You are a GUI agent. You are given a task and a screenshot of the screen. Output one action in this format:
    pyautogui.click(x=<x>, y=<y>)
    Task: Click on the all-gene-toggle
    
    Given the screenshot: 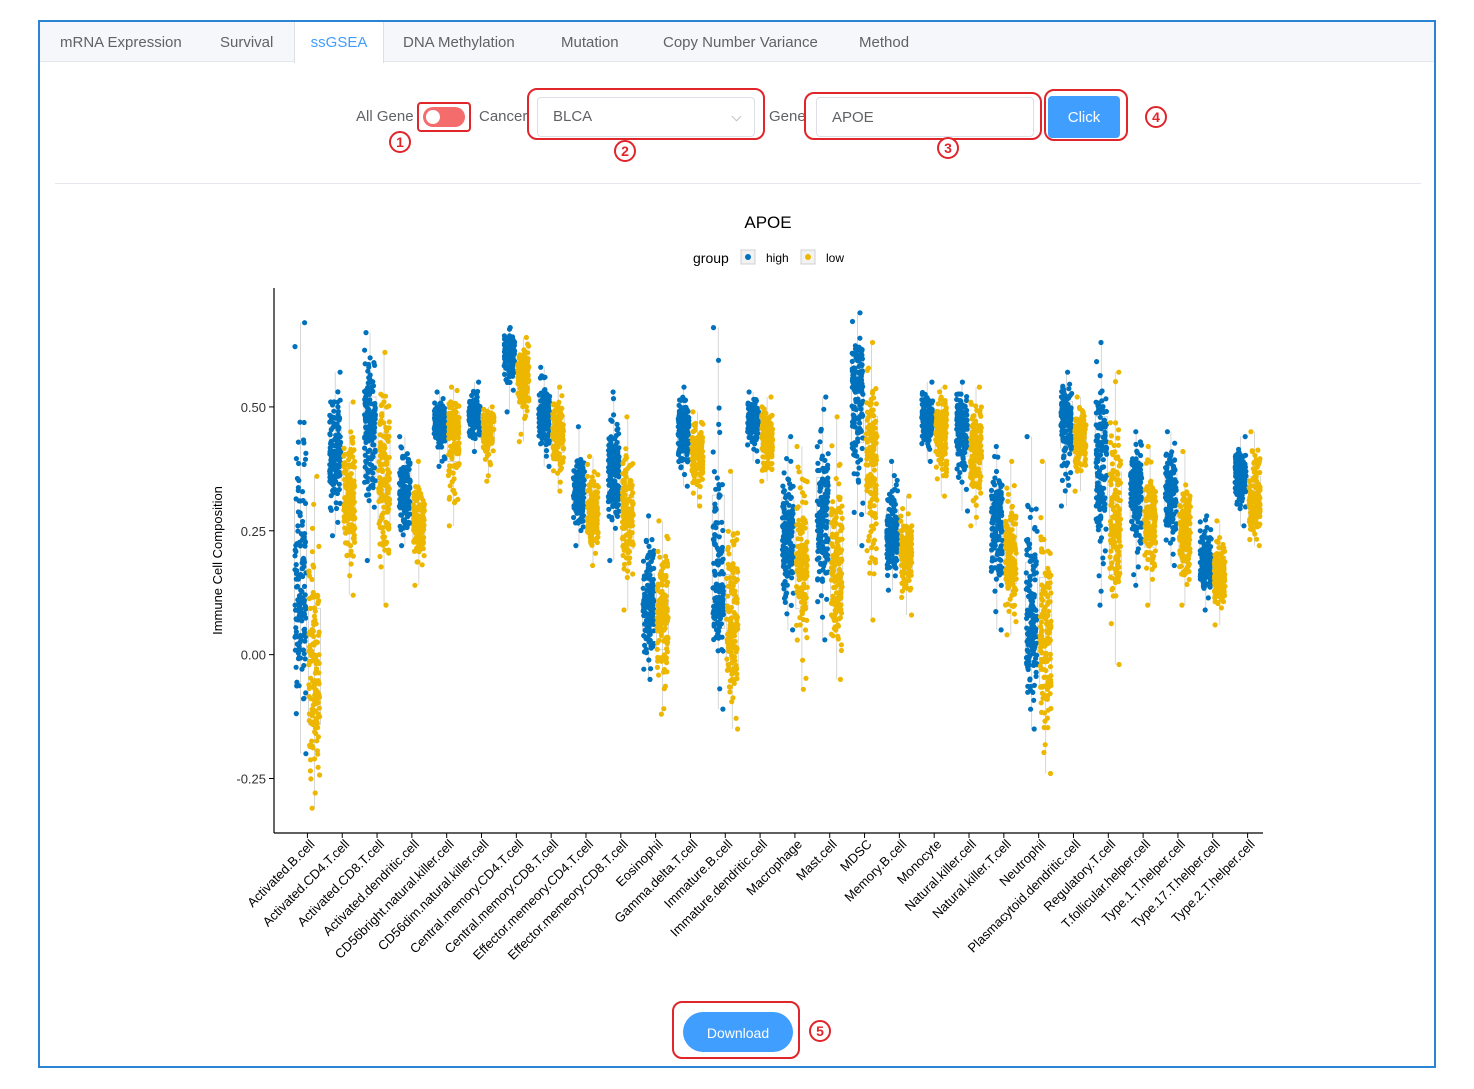 What is the action you would take?
    pyautogui.click(x=444, y=117)
    